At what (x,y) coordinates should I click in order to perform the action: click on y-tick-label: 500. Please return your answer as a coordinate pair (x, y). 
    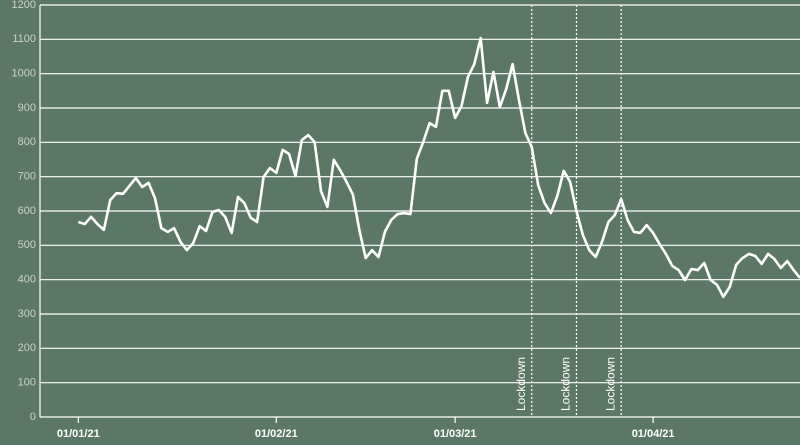
    Looking at the image, I should click on (27, 245).